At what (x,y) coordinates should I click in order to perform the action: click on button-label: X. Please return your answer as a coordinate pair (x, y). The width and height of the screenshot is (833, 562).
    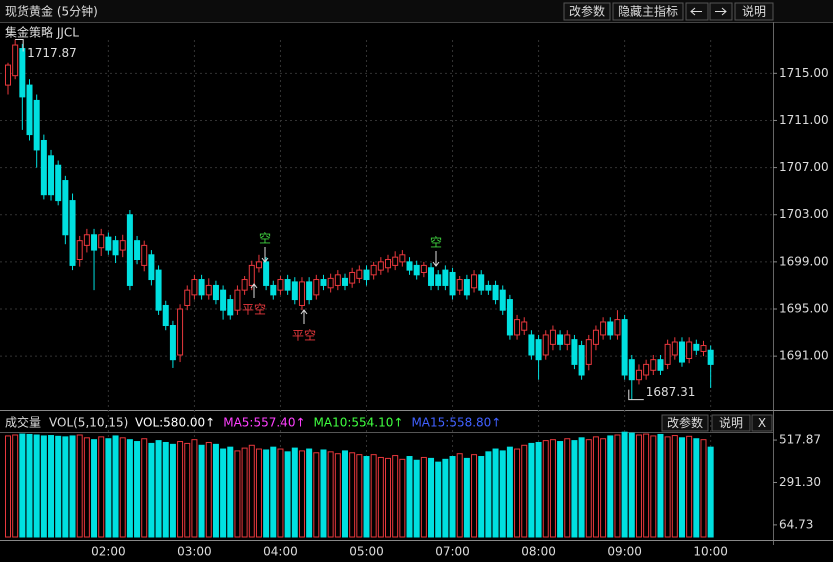
    Looking at the image, I should click on (762, 423).